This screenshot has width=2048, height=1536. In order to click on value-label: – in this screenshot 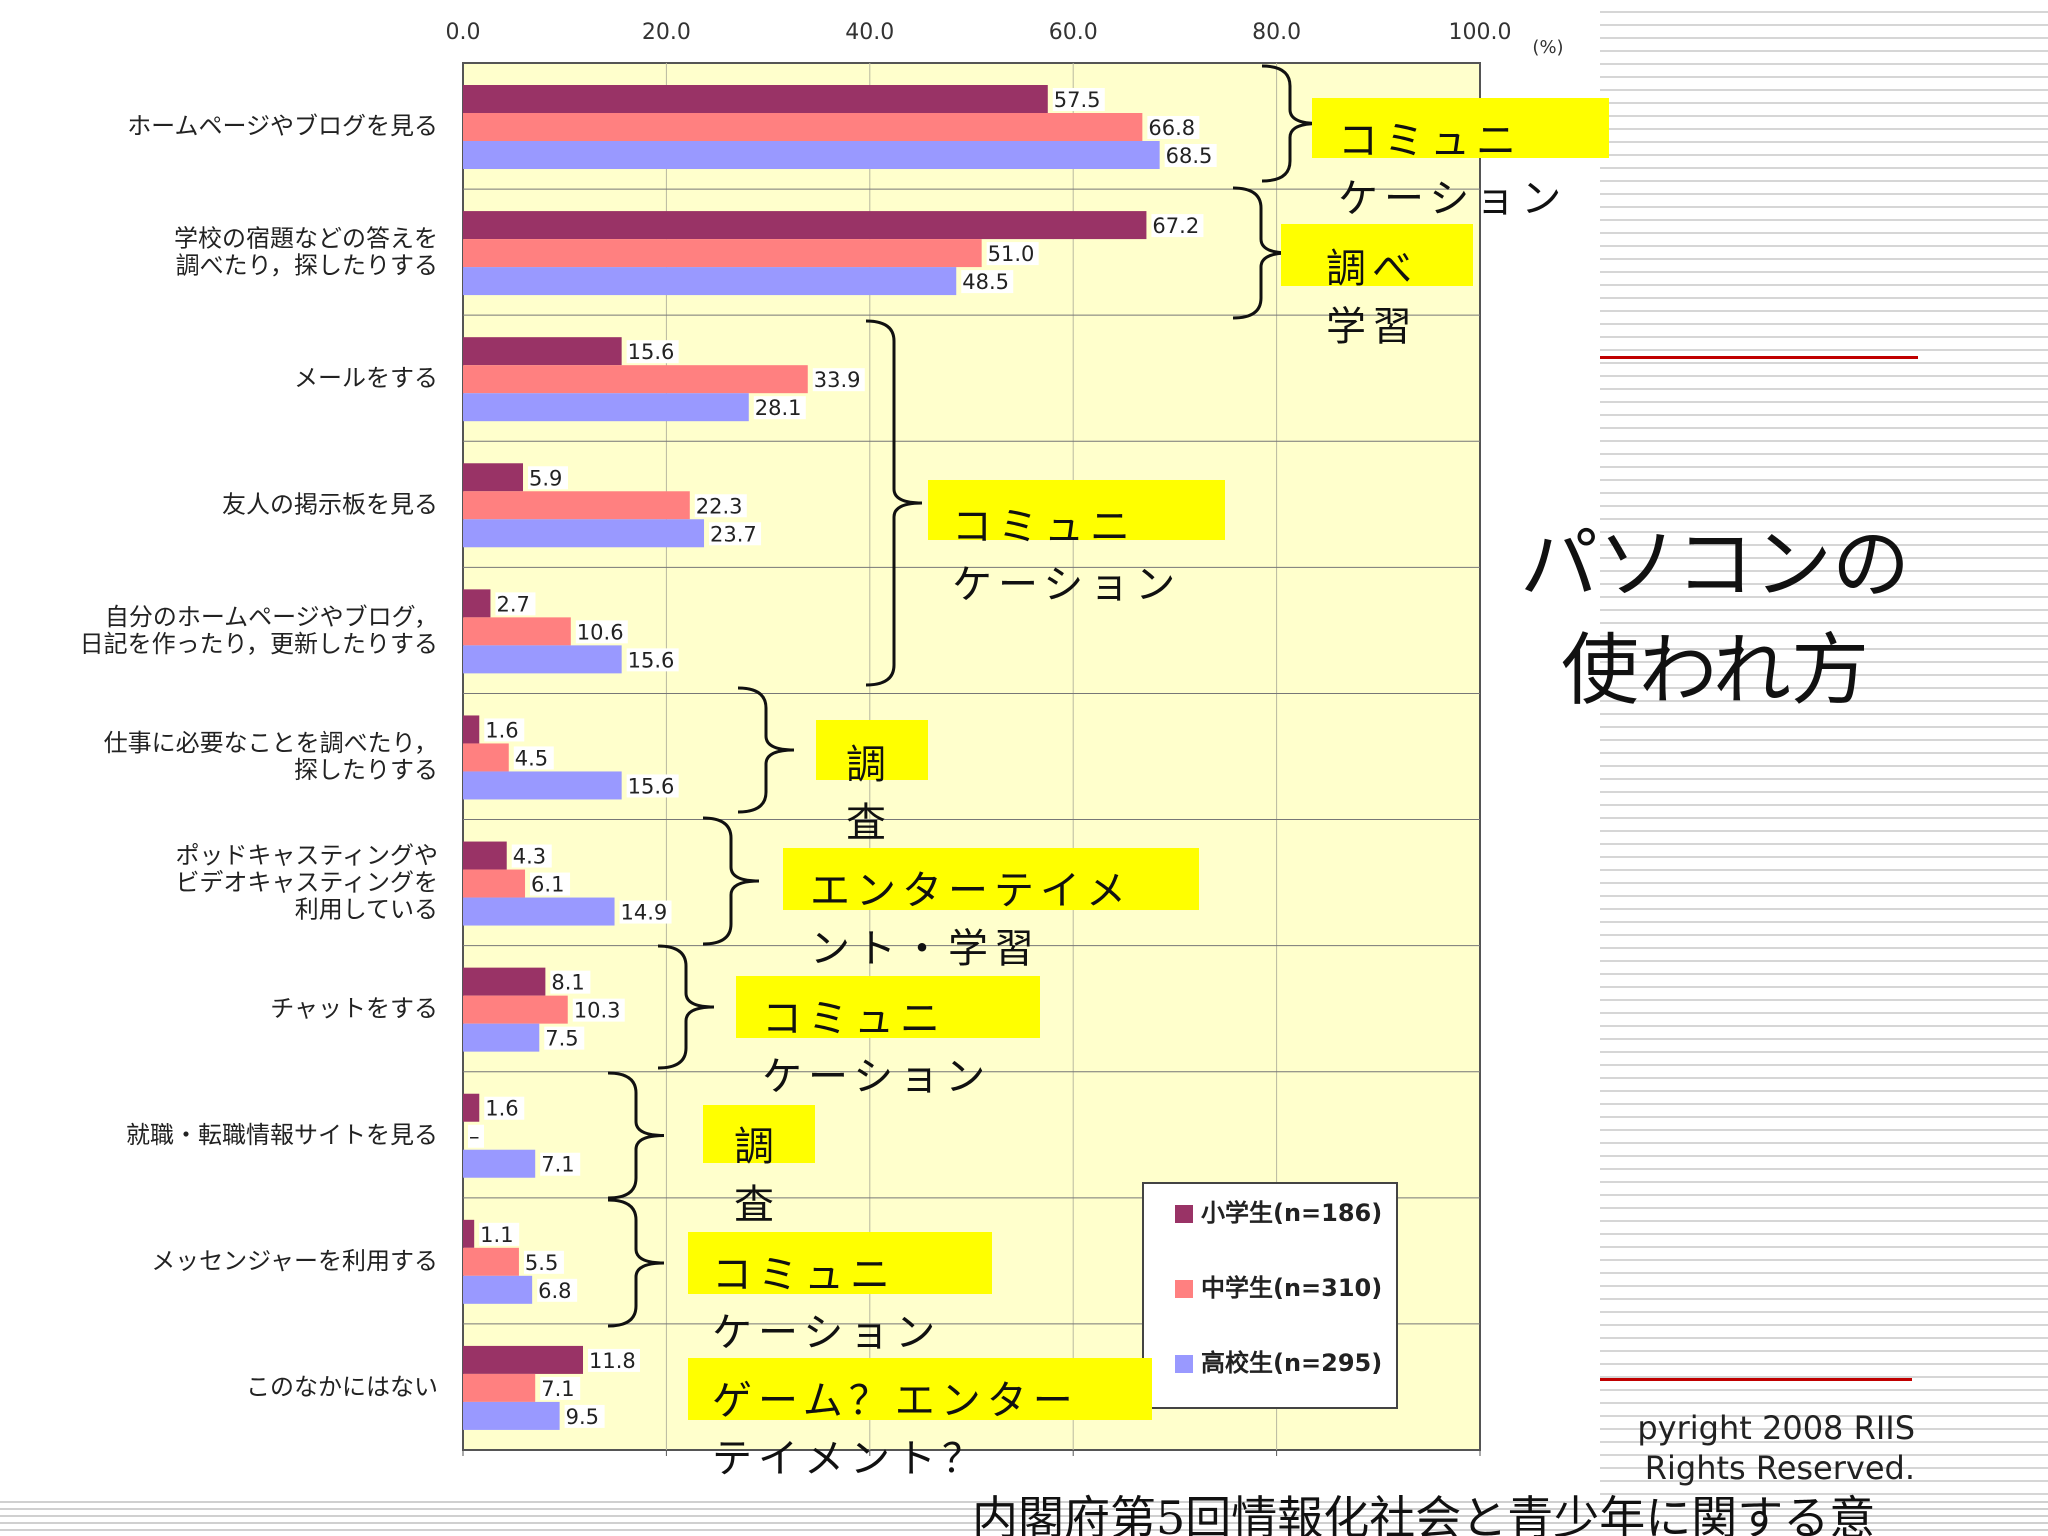, I will do `click(474, 1137)`.